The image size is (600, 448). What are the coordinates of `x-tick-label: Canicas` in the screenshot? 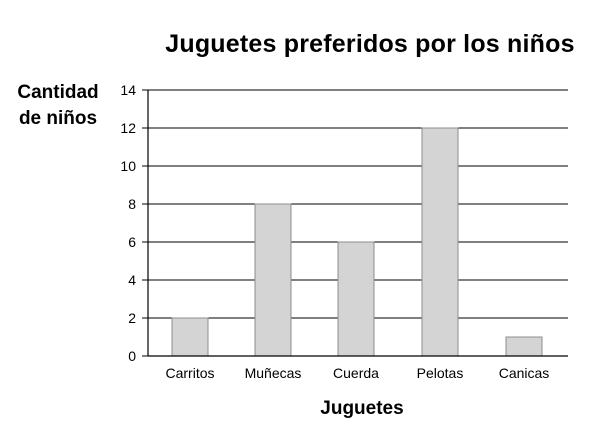 It's located at (524, 373).